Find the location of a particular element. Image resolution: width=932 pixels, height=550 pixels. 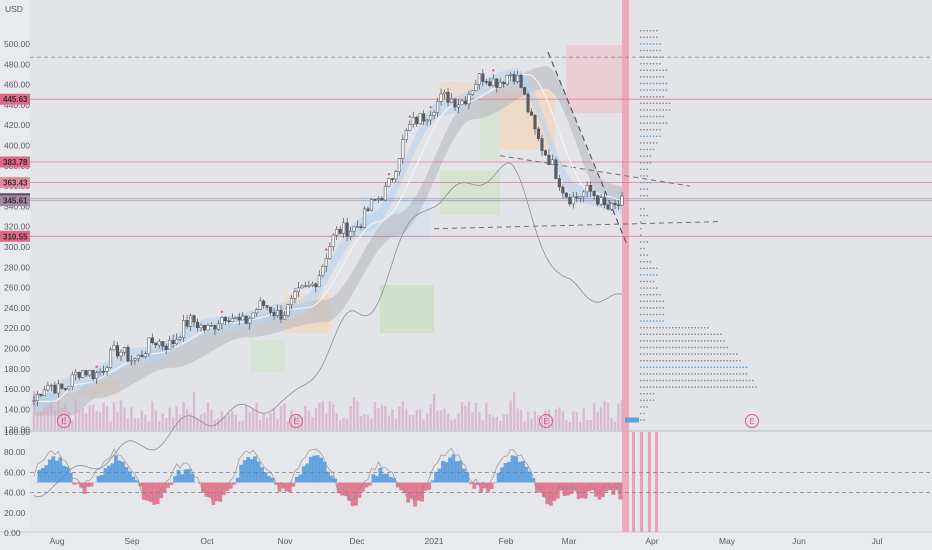

forecast-bar is located at coordinates (641, 482).